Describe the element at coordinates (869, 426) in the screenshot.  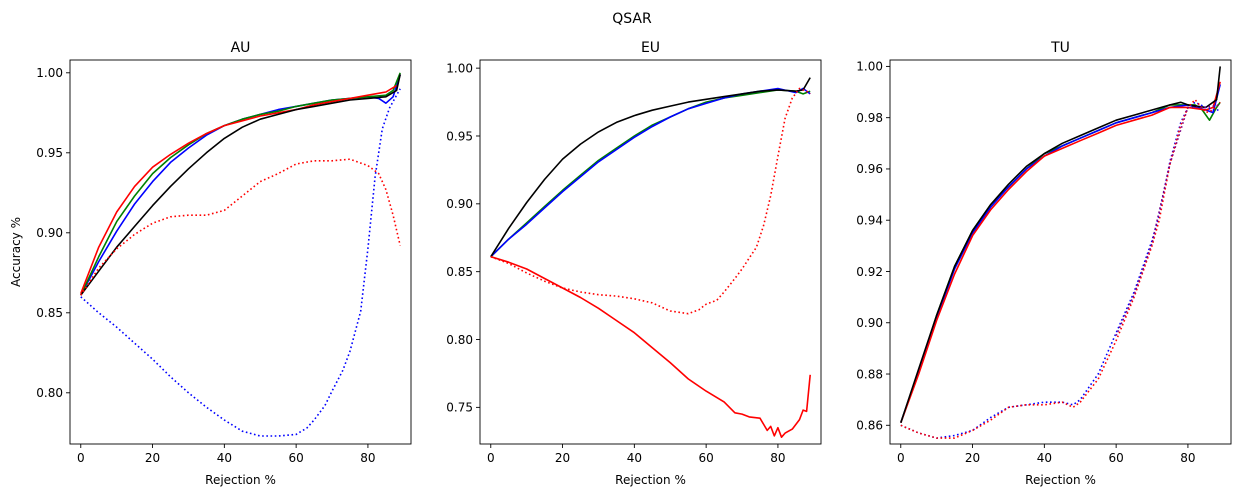
I see `y-tick-label: 0.86` at that location.